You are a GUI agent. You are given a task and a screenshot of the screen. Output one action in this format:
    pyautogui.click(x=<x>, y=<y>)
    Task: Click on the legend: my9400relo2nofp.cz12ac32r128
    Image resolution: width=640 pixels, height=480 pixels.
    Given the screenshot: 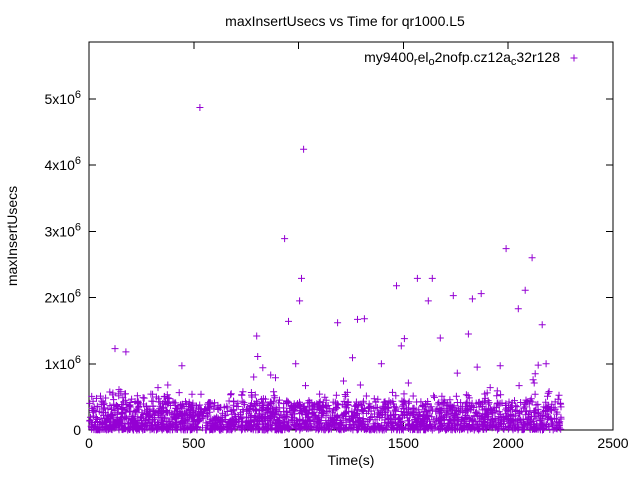 What is the action you would take?
    pyautogui.click(x=471, y=58)
    